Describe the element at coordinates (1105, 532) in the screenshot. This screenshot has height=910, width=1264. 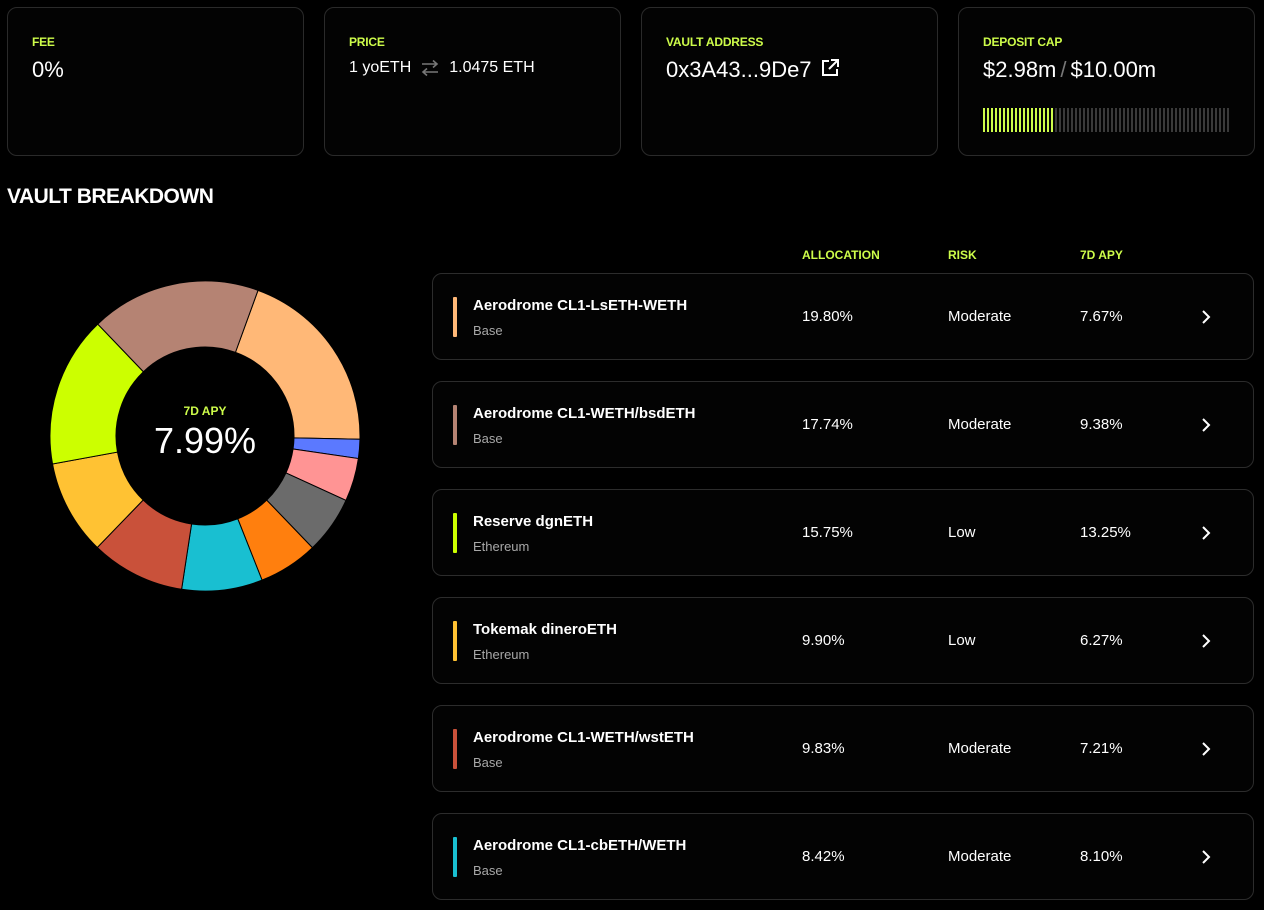
I see `strategy-apy: 13.25%` at that location.